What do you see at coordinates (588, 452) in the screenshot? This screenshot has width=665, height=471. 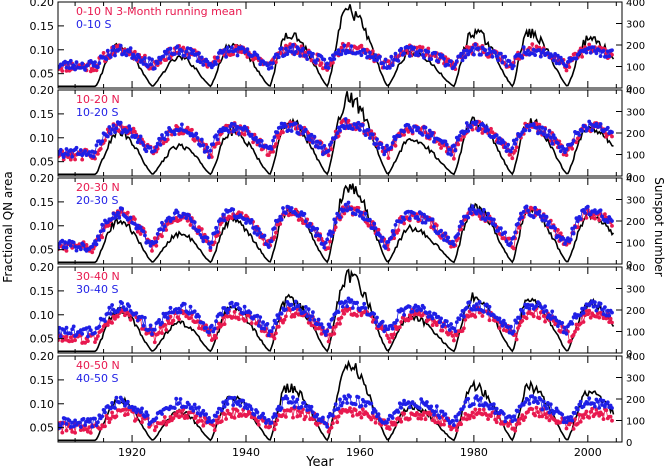 I see `x-tick-label: 2000` at bounding box center [588, 452].